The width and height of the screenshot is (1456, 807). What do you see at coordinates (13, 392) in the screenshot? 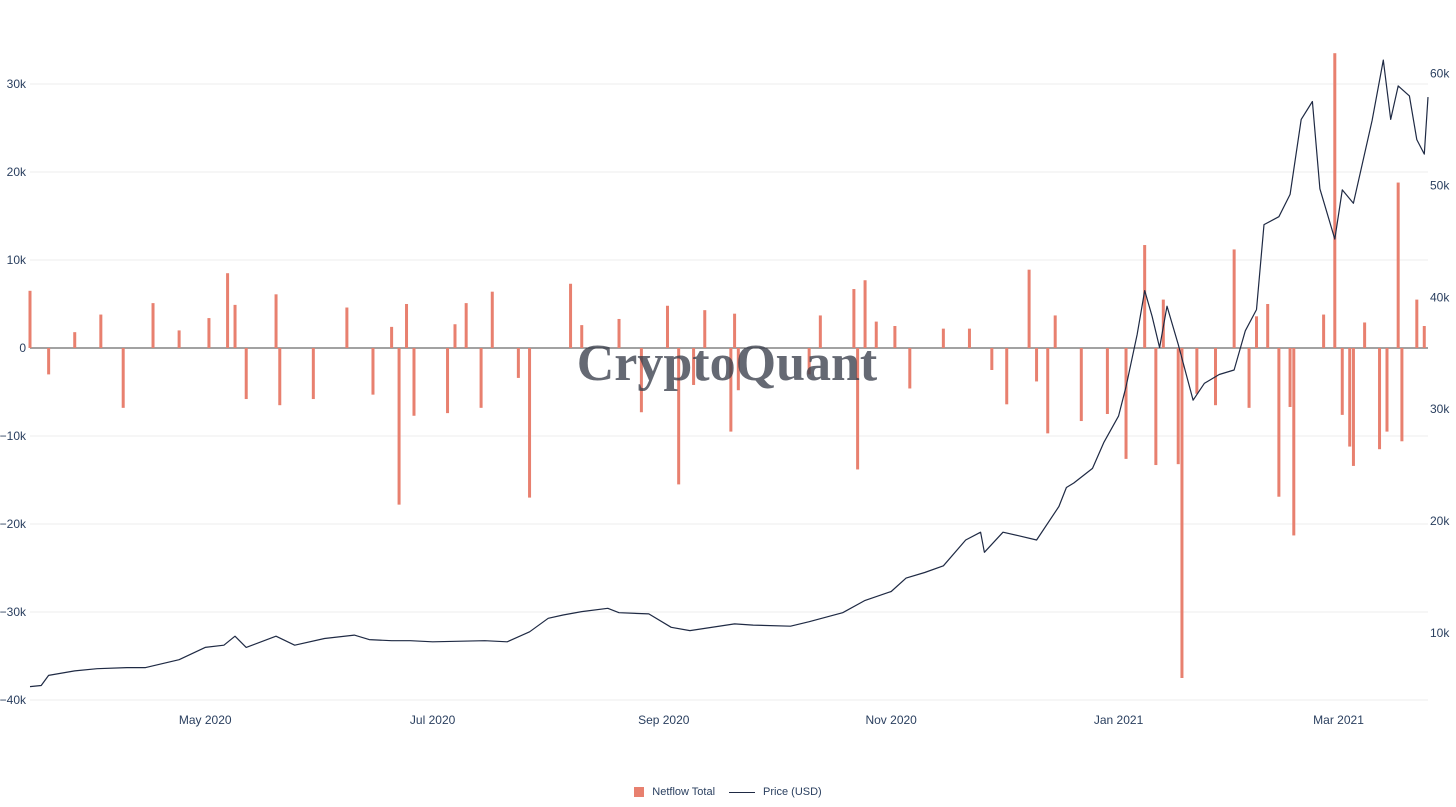
I see `left-y-axis: 30k 20k 10k 0 −10k −20k −30k −40k` at bounding box center [13, 392].